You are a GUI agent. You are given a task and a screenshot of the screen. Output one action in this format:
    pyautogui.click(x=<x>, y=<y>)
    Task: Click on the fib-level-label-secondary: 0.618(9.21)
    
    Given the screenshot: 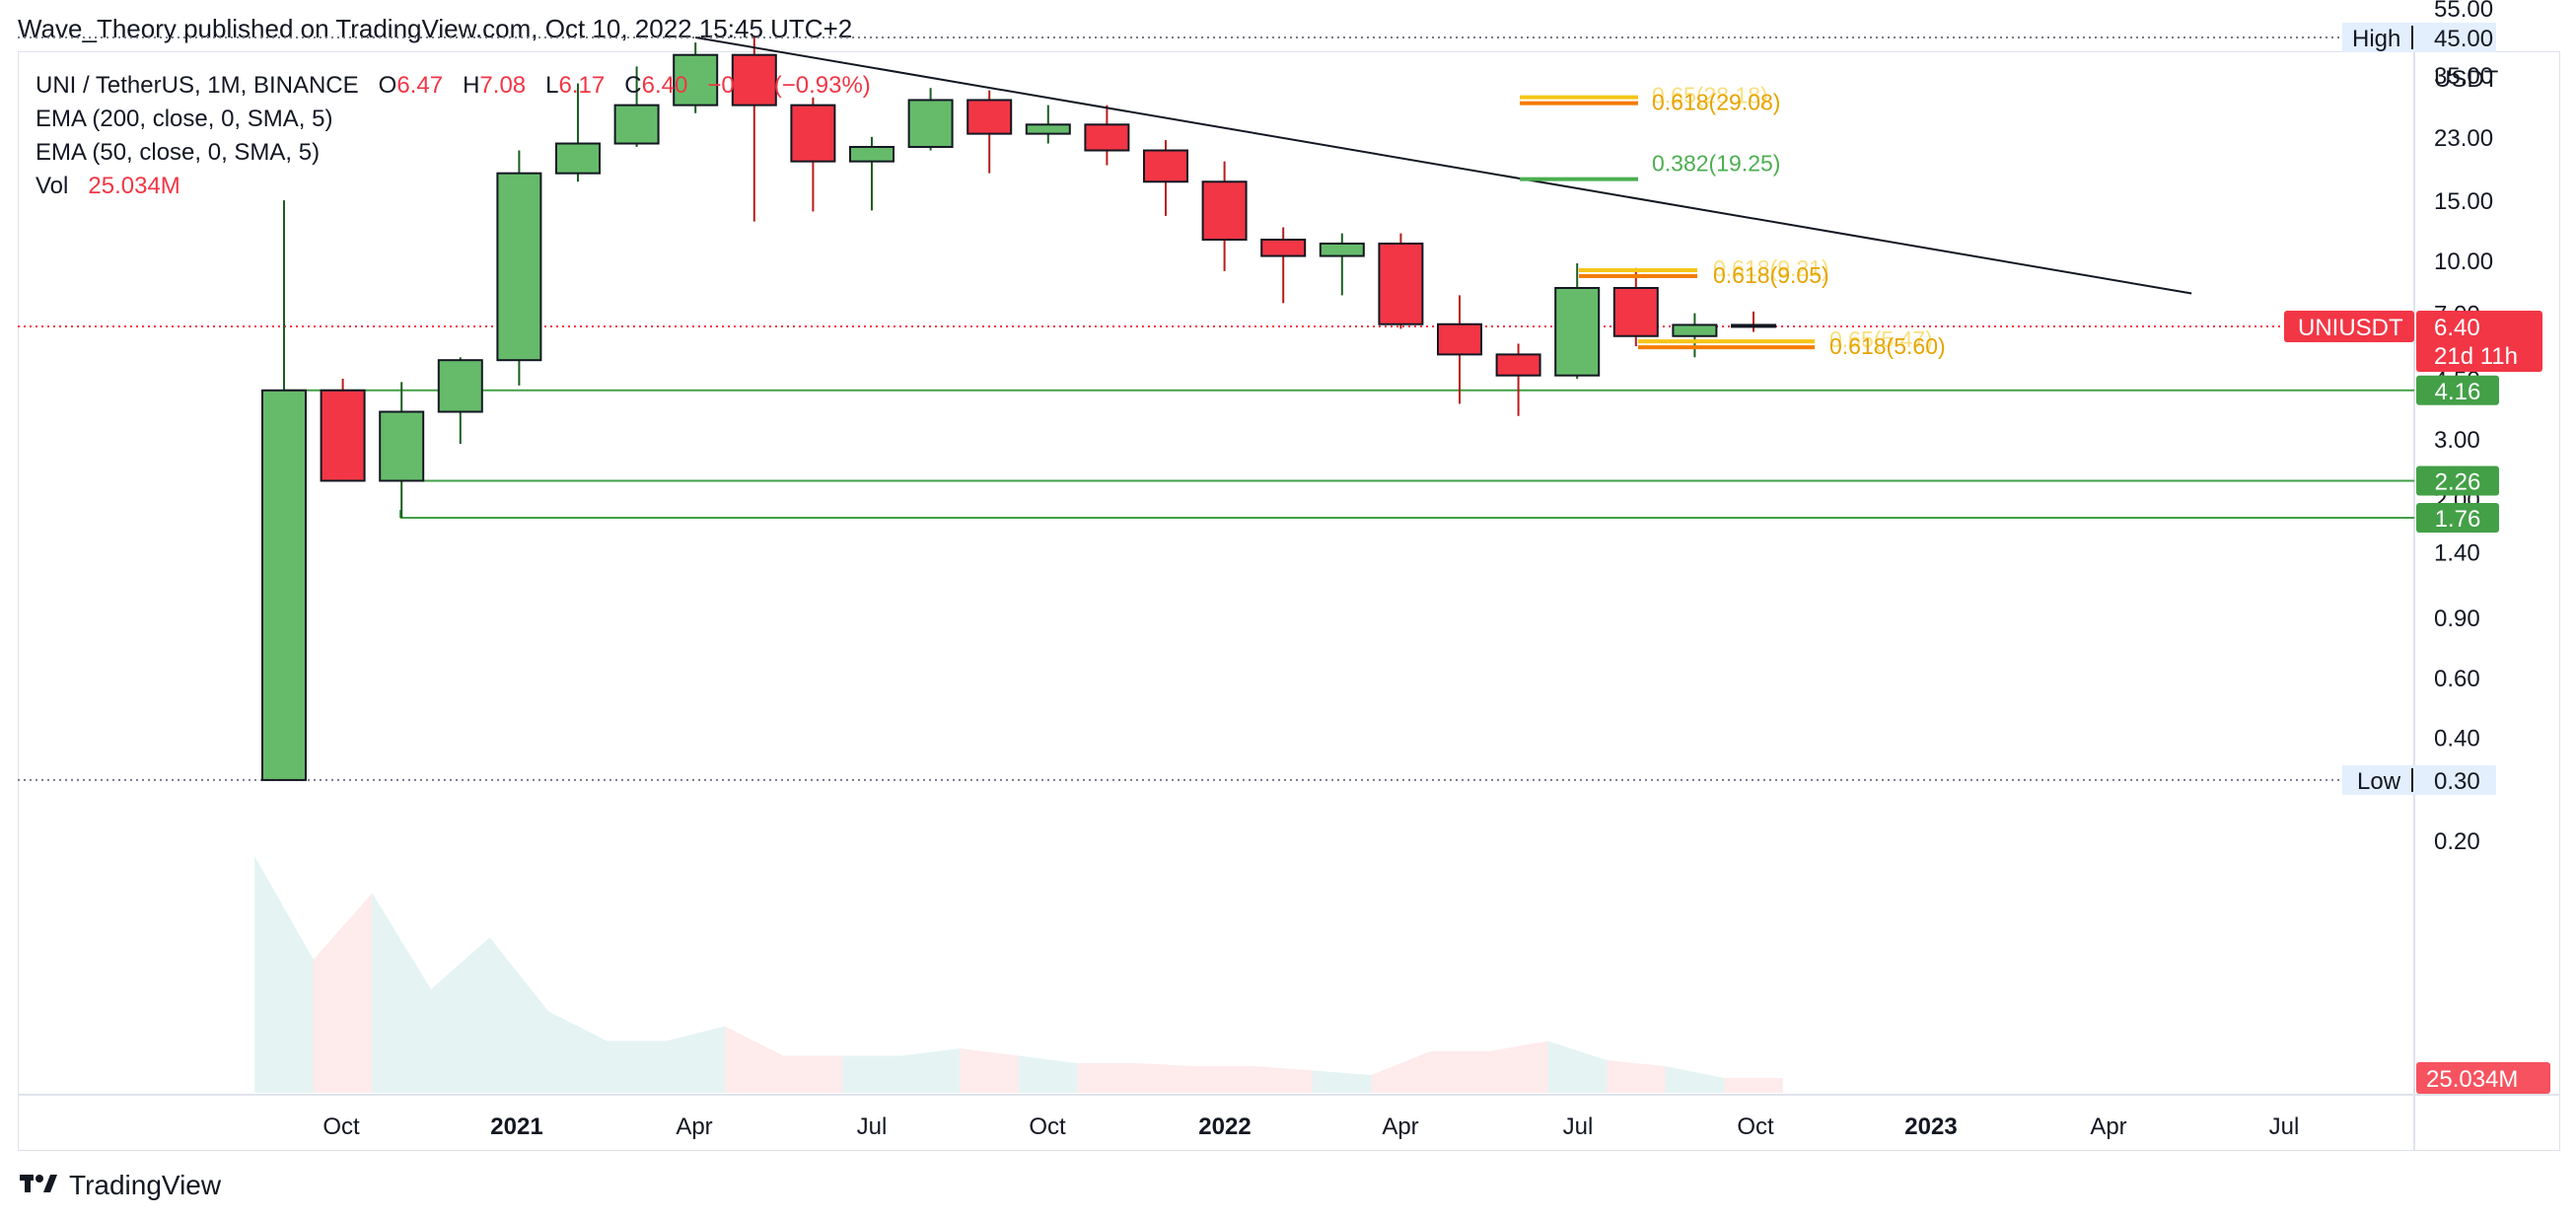 What is the action you would take?
    pyautogui.click(x=1771, y=268)
    